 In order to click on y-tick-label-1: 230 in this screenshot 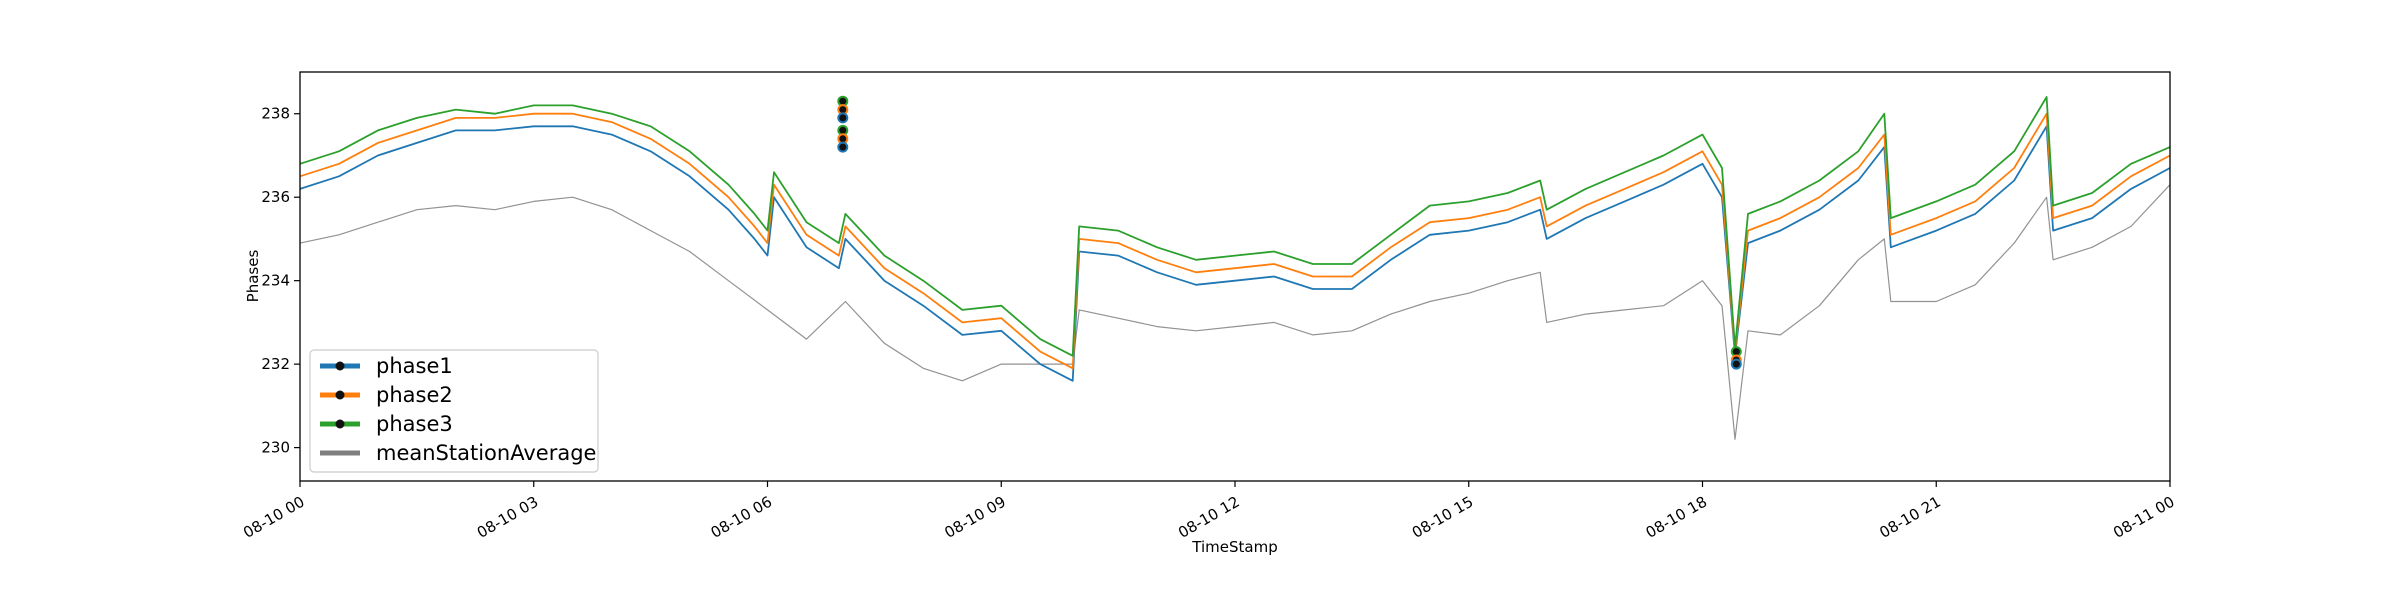, I will do `click(275, 448)`.